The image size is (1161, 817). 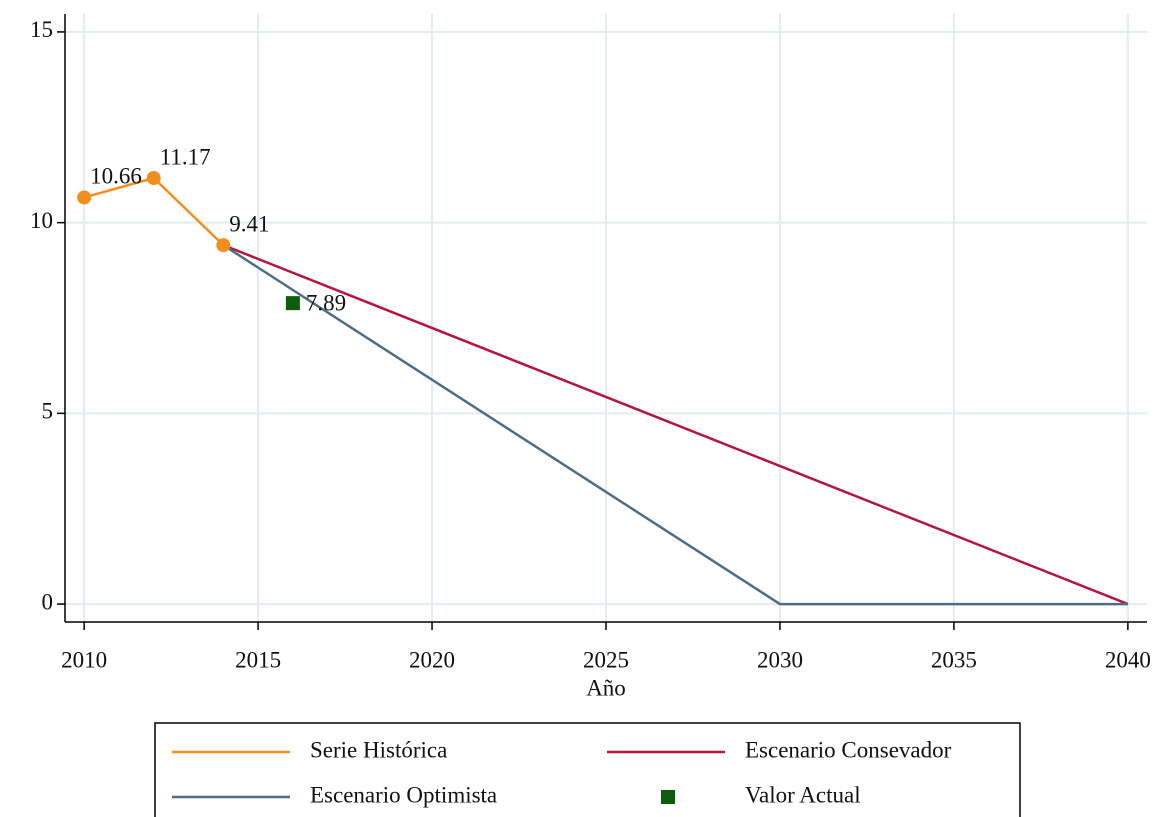 What do you see at coordinates (780, 659) in the screenshot?
I see `x-tick-label: 2030` at bounding box center [780, 659].